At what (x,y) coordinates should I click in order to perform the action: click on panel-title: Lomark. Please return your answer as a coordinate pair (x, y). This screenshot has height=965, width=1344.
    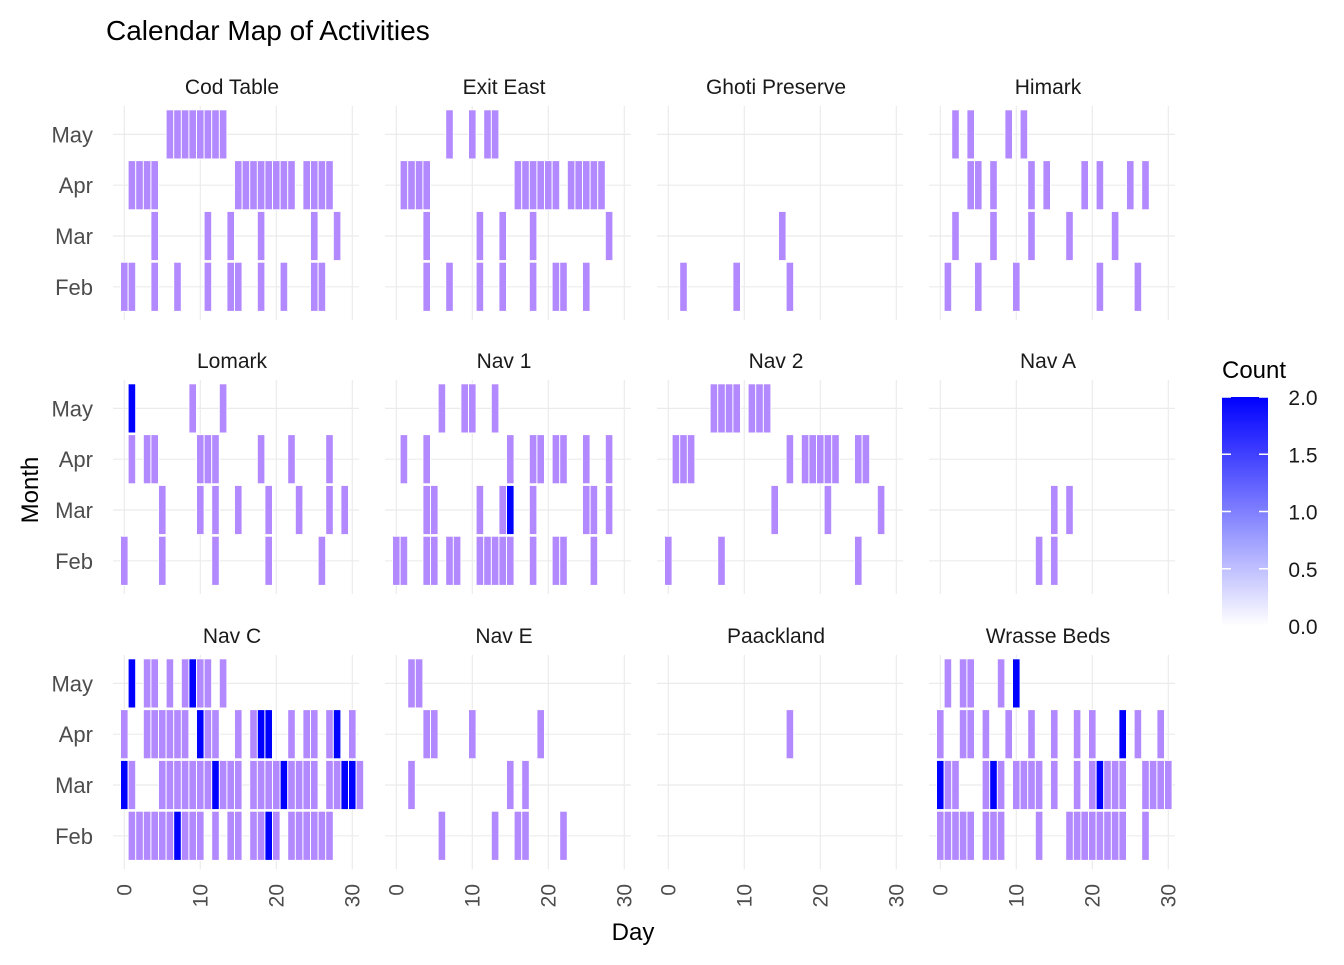
    Looking at the image, I should click on (232, 361).